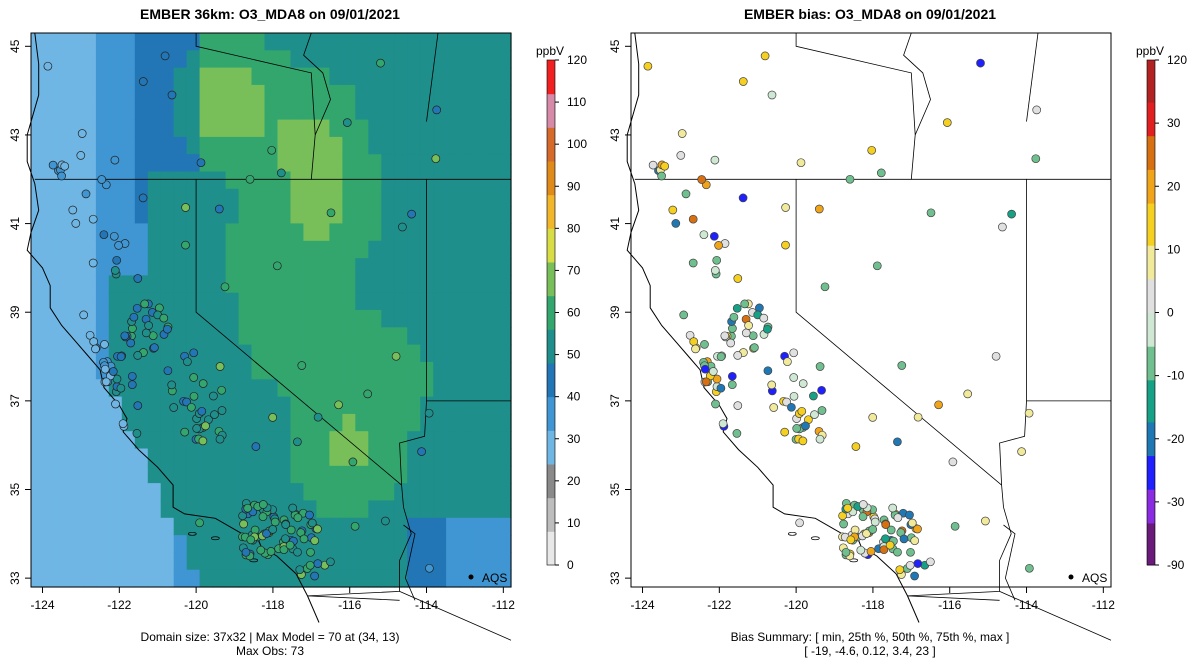  What do you see at coordinates (1174, 249) in the screenshot?
I see `colorbar-tick-label: 10` at bounding box center [1174, 249].